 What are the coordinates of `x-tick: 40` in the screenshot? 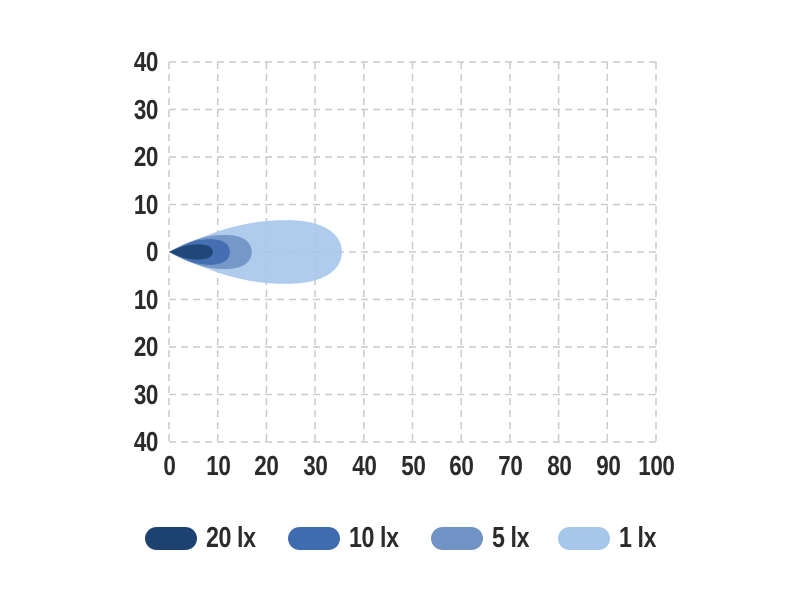 It's located at (364, 465).